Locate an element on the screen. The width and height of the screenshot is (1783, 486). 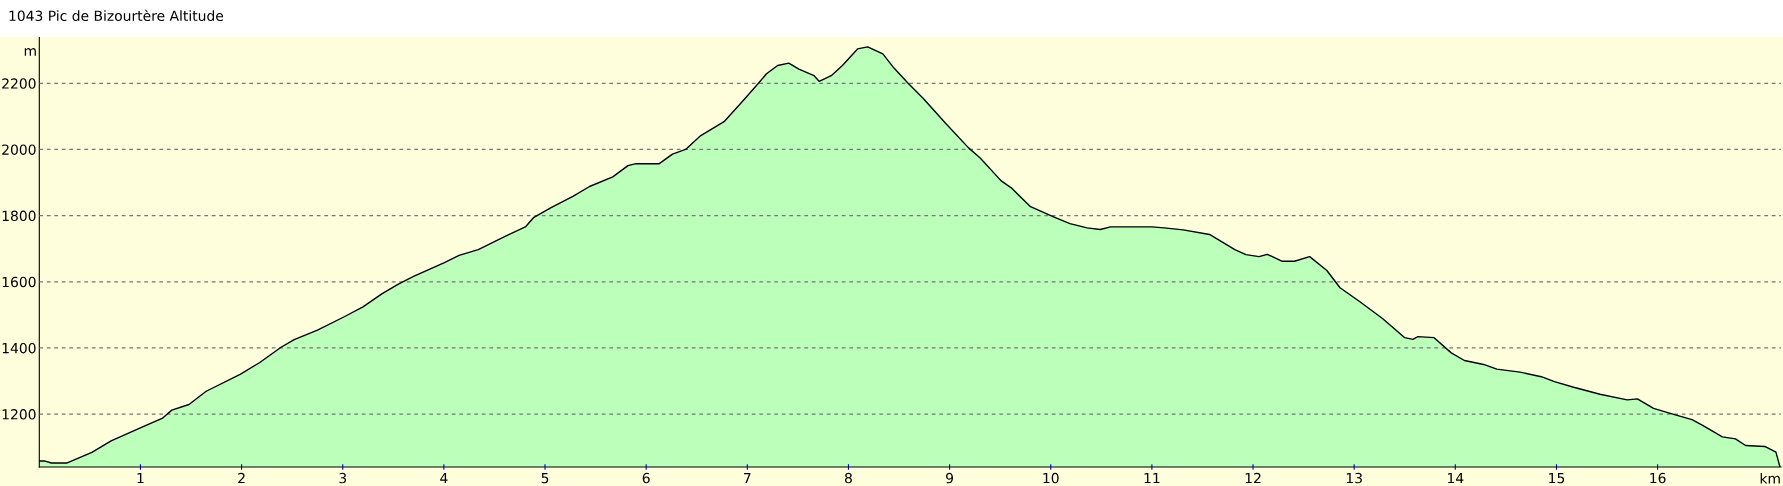
x-tick-label: 9 is located at coordinates (950, 478).